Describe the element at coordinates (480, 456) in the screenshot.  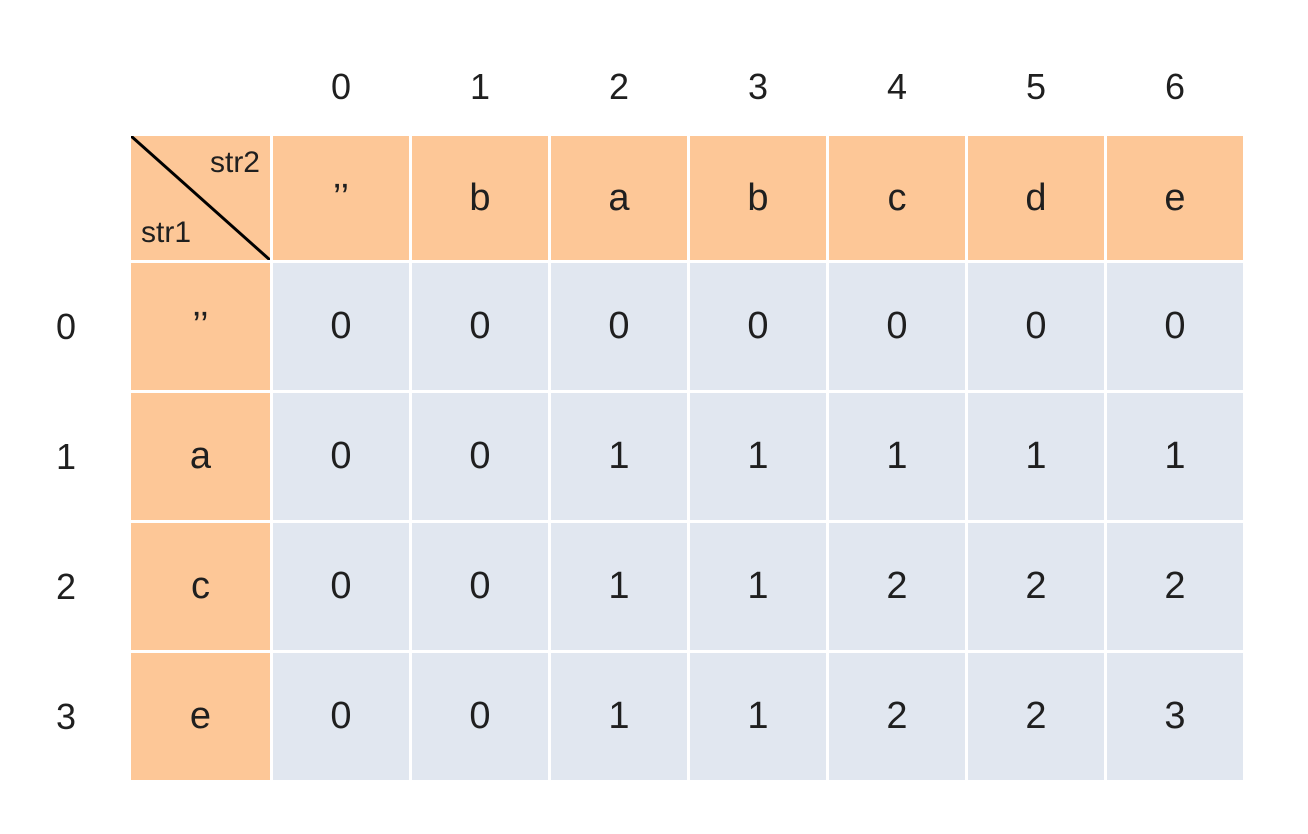
I see `value-cell-1-1: 0` at that location.